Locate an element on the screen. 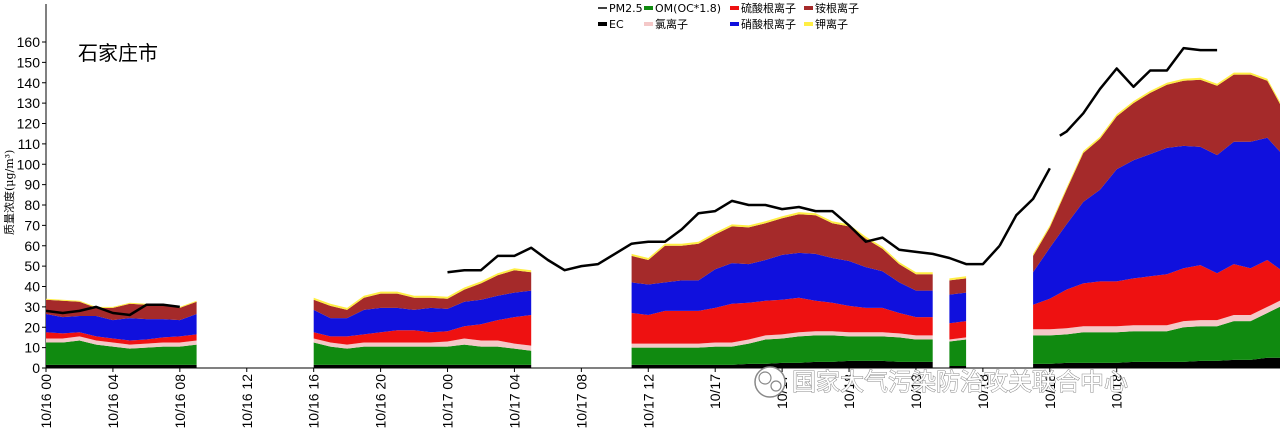 The image size is (1280, 440). x-tick-label: 10/17 04 is located at coordinates (514, 401).